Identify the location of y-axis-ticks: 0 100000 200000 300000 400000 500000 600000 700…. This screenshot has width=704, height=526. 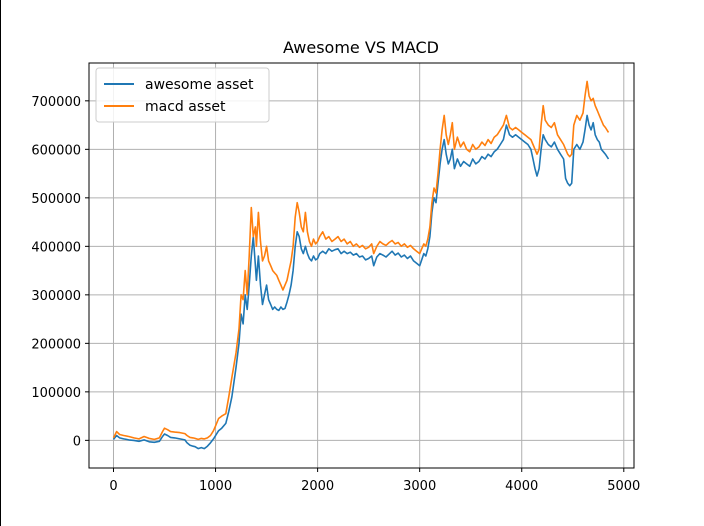
(60, 272).